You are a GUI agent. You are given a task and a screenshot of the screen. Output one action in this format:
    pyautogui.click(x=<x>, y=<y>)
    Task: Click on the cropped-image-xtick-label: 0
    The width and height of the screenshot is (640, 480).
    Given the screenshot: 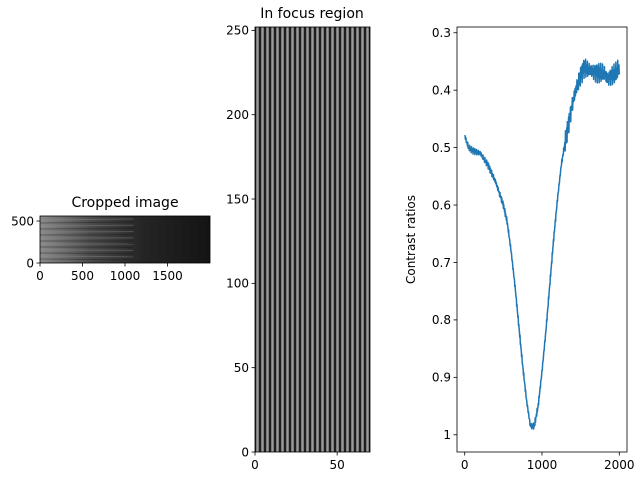 What is the action you would take?
    pyautogui.click(x=40, y=276)
    